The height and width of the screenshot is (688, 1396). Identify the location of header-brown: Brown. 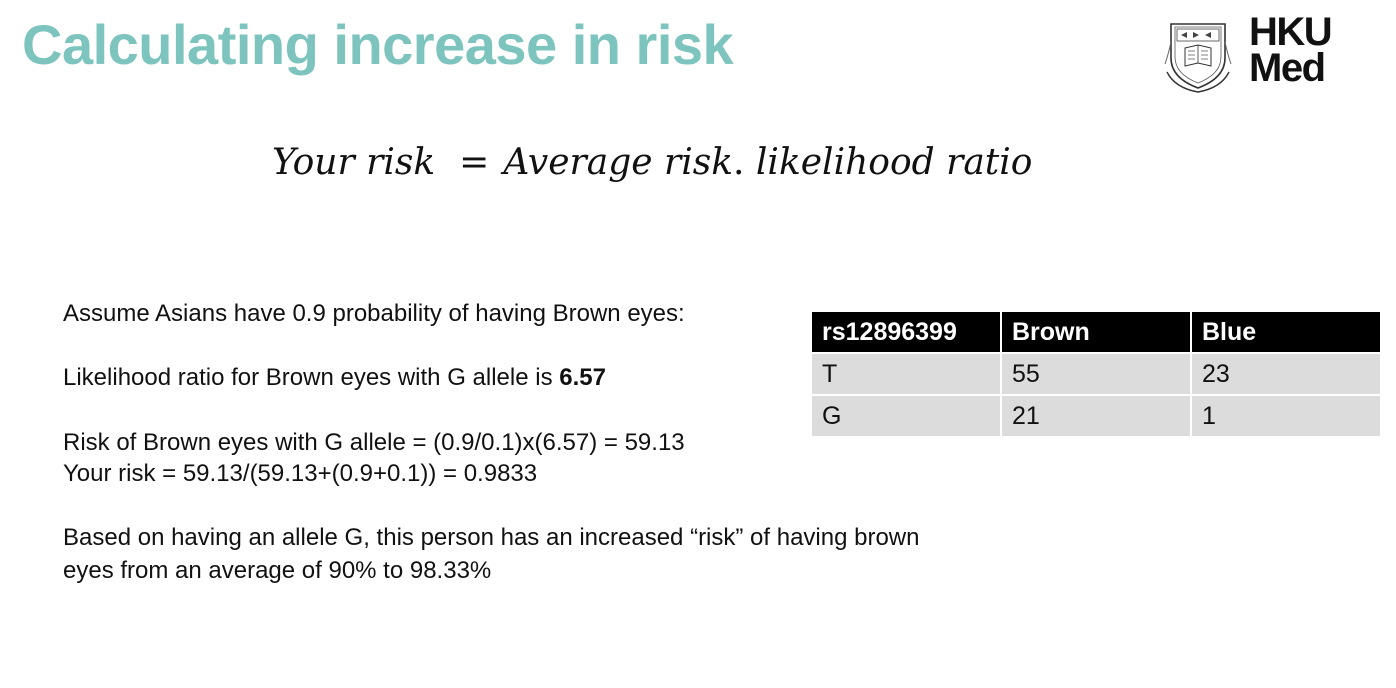
(1096, 332).